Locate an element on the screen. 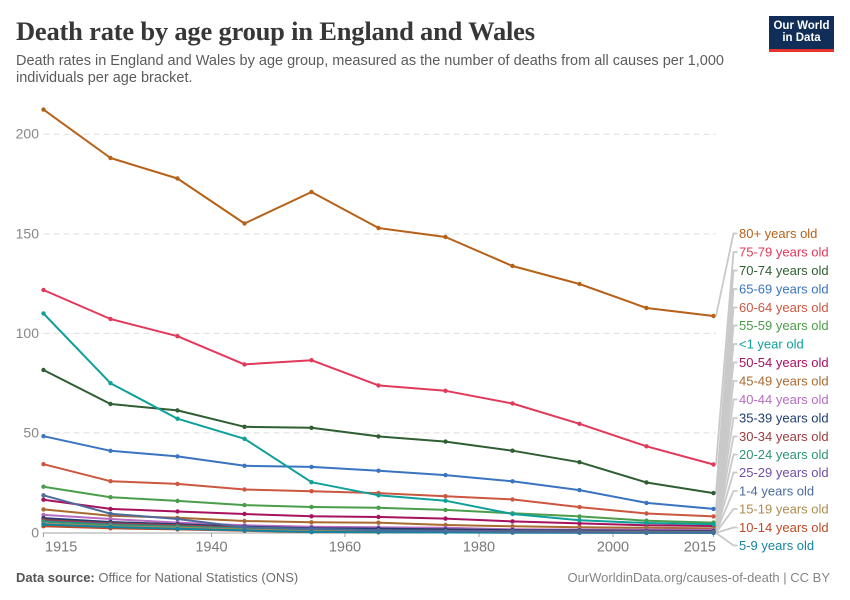 The image size is (850, 600). svg-text: 60-64 years old is located at coordinates (784, 307).